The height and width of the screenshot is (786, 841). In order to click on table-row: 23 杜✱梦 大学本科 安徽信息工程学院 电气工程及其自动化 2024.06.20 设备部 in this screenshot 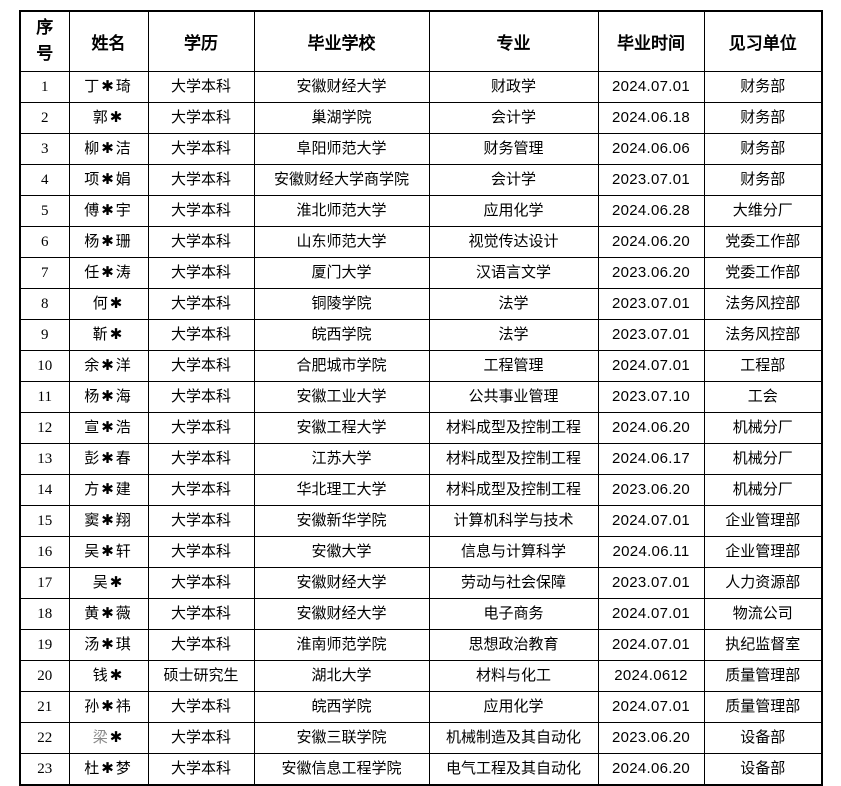, I will do `click(421, 768)`.